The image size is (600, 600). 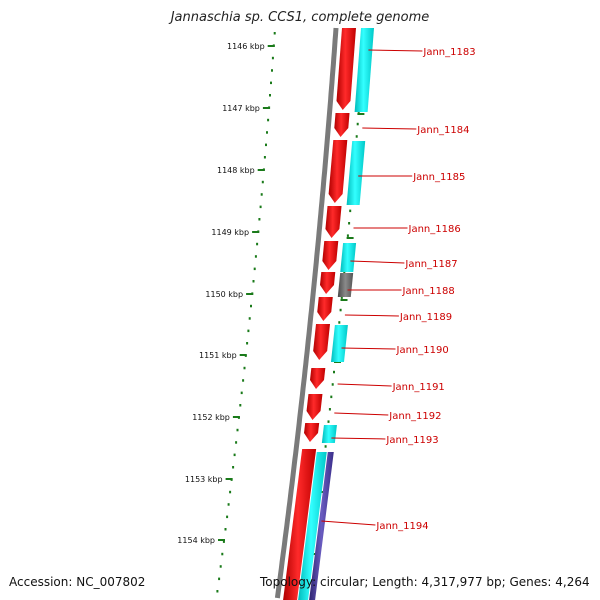 I want to click on gene-label: Jann_1188, so click(x=428, y=291).